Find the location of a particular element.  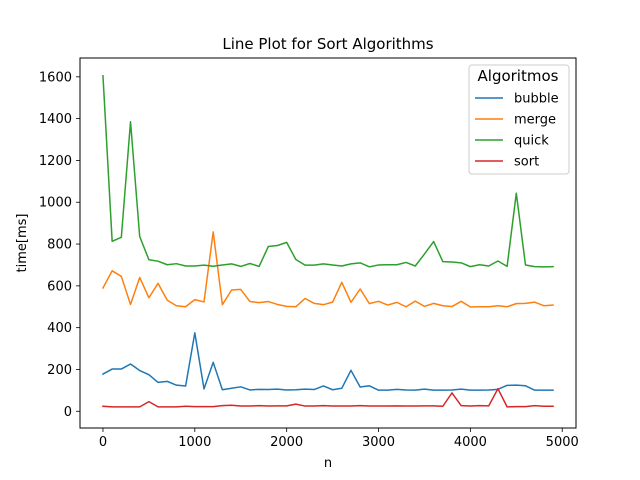

legend-title: Algoritmos is located at coordinates (518, 76).